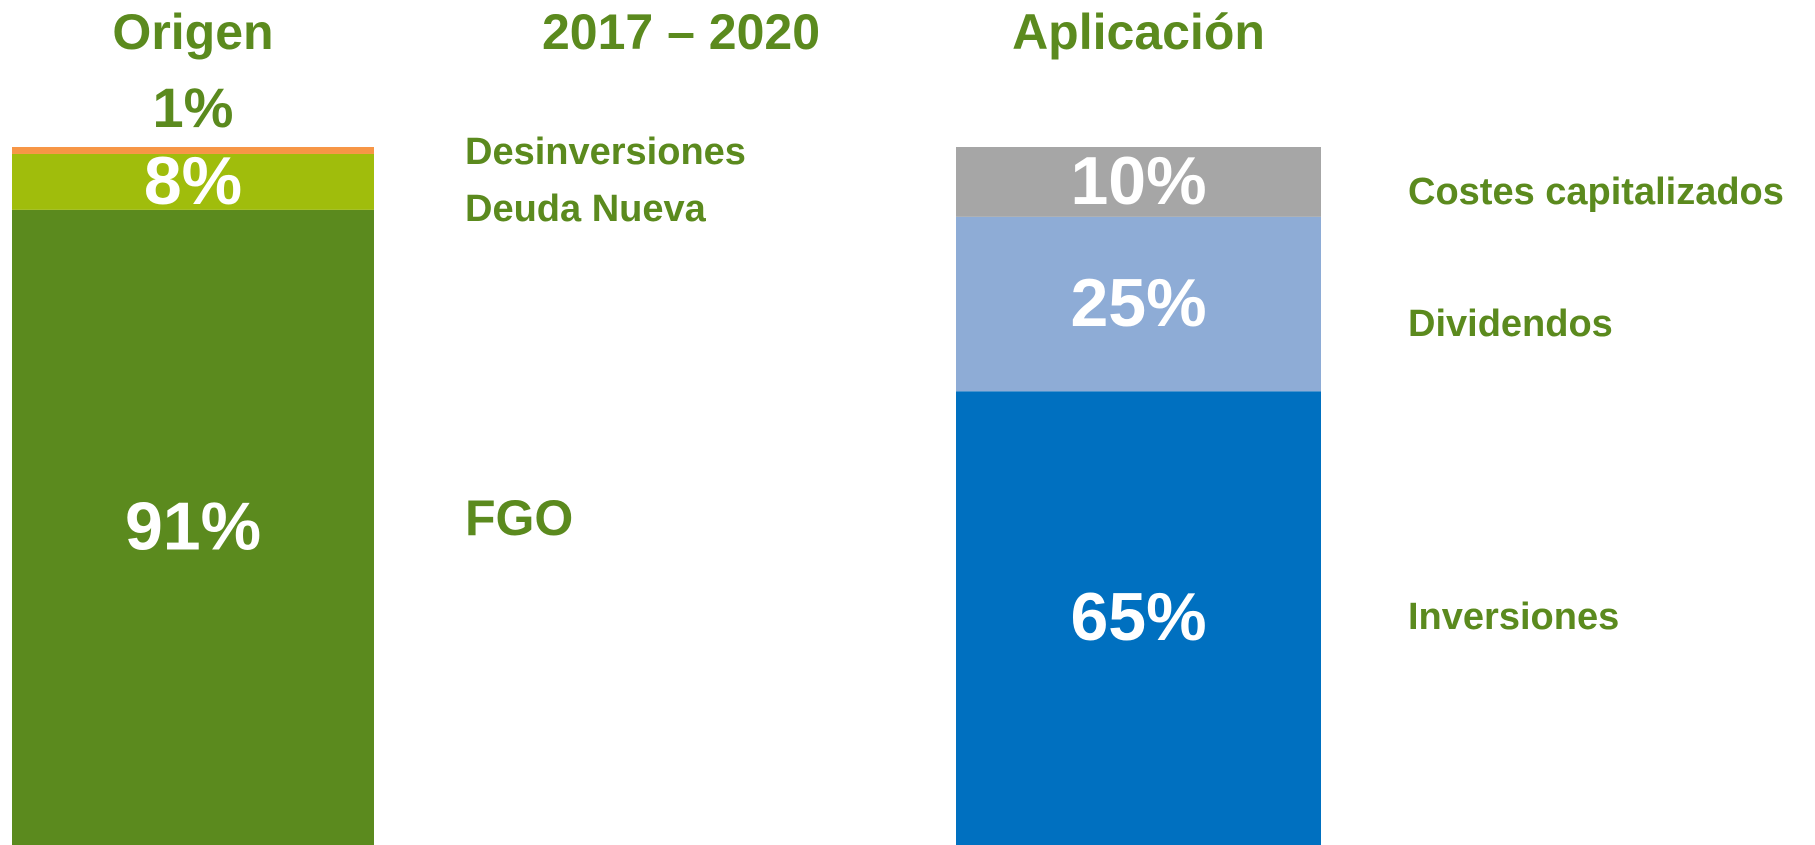 Image resolution: width=1815 pixels, height=845 pixels. What do you see at coordinates (1596, 192) in the screenshot?
I see `legend-label: Costes capitalizados` at bounding box center [1596, 192].